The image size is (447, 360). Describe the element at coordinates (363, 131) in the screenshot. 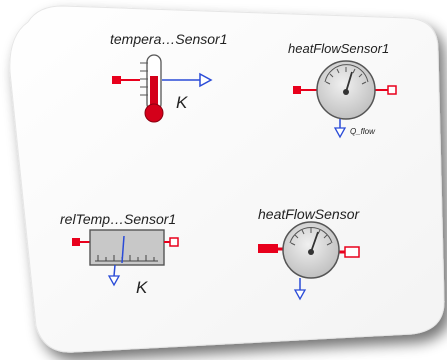

I see `q-flow-label: Q_flow` at that location.